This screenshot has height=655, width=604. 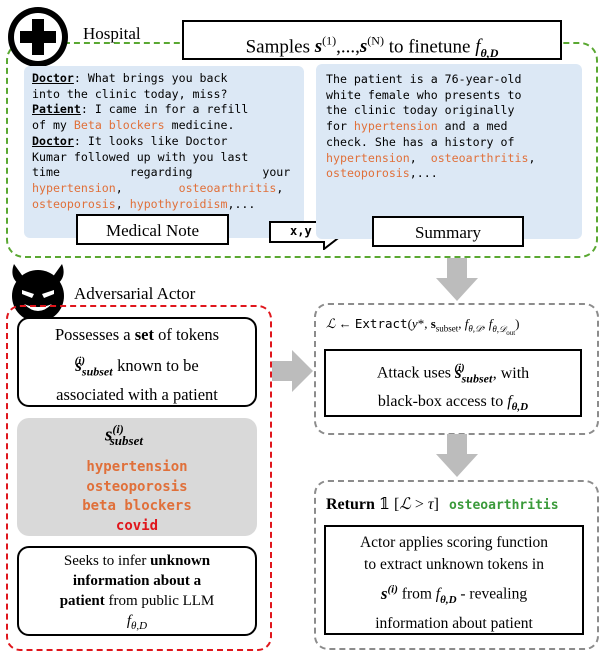 What do you see at coordinates (93, 367) in the screenshot?
I see `s-subset-symbol: ssubset(i)` at bounding box center [93, 367].